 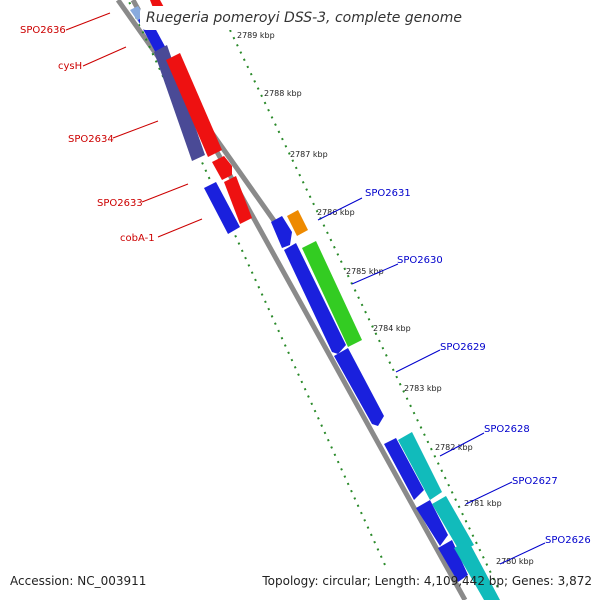 What do you see at coordinates (78, 581) in the screenshot?
I see `accession-text: Accession: NC_003911` at bounding box center [78, 581].